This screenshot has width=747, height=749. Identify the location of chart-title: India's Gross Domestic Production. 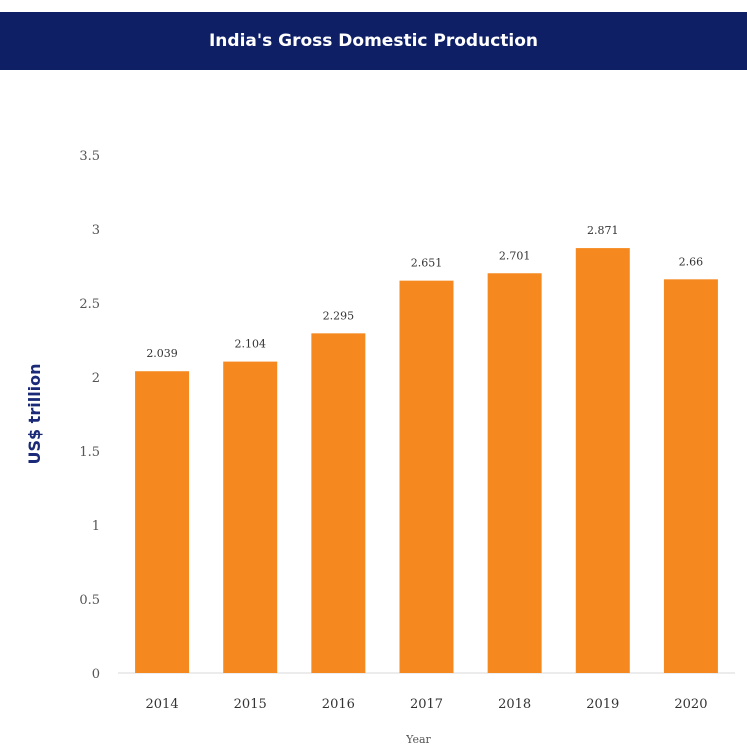
(373, 41).